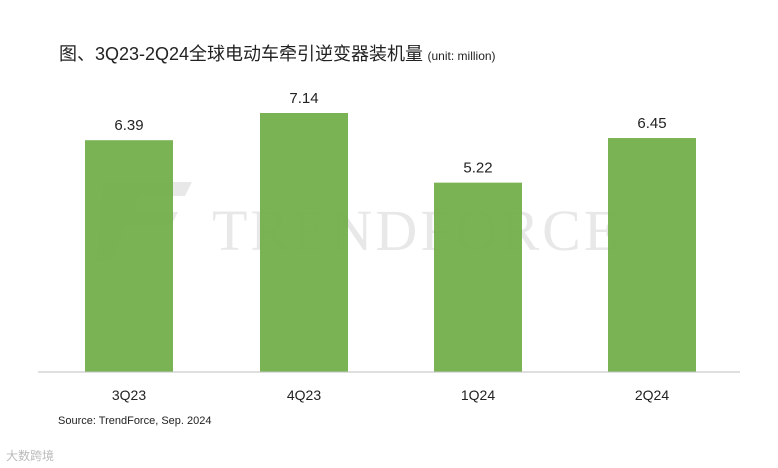  I want to click on bar-1Q24, so click(478, 277).